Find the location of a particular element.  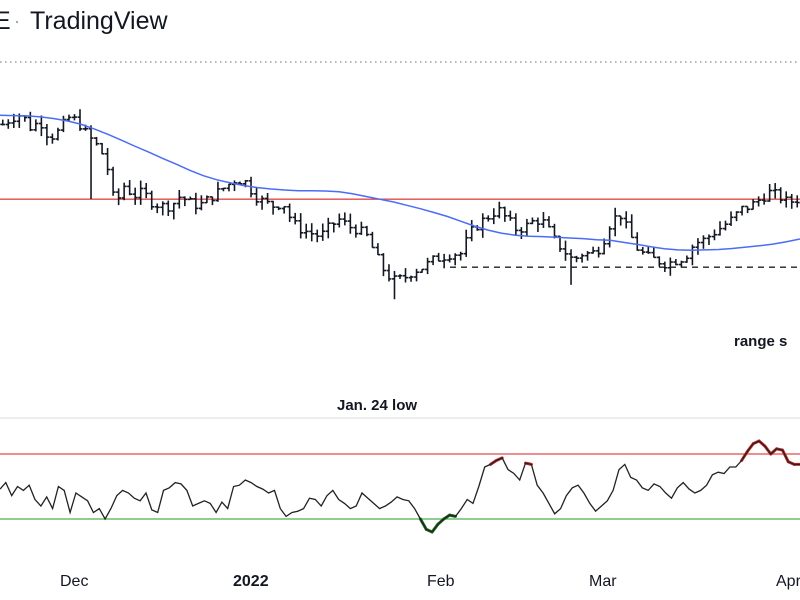

x-tick-2022: 2022 is located at coordinates (251, 581).